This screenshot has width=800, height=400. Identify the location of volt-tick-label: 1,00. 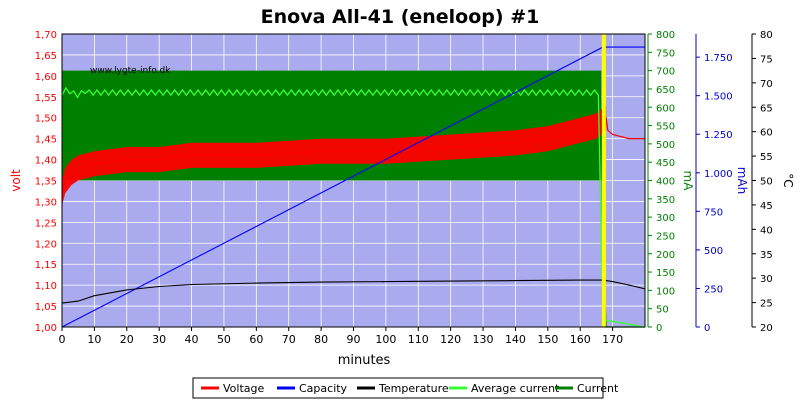
(46, 328).